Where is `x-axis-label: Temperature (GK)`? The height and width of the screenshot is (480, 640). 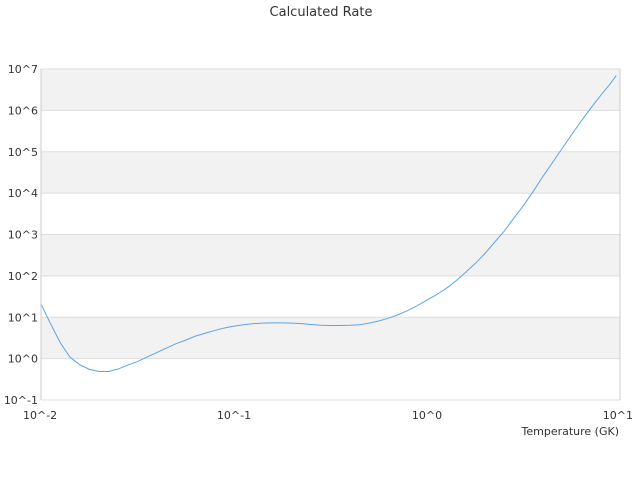 x-axis-label: Temperature (GK) is located at coordinates (570, 431).